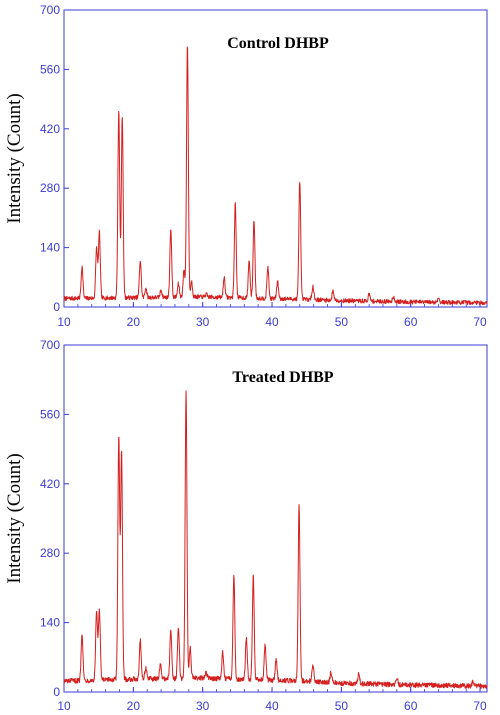 The image size is (500, 715). Describe the element at coordinates (278, 43) in the screenshot. I see `chart-title: Control DHBP` at that location.